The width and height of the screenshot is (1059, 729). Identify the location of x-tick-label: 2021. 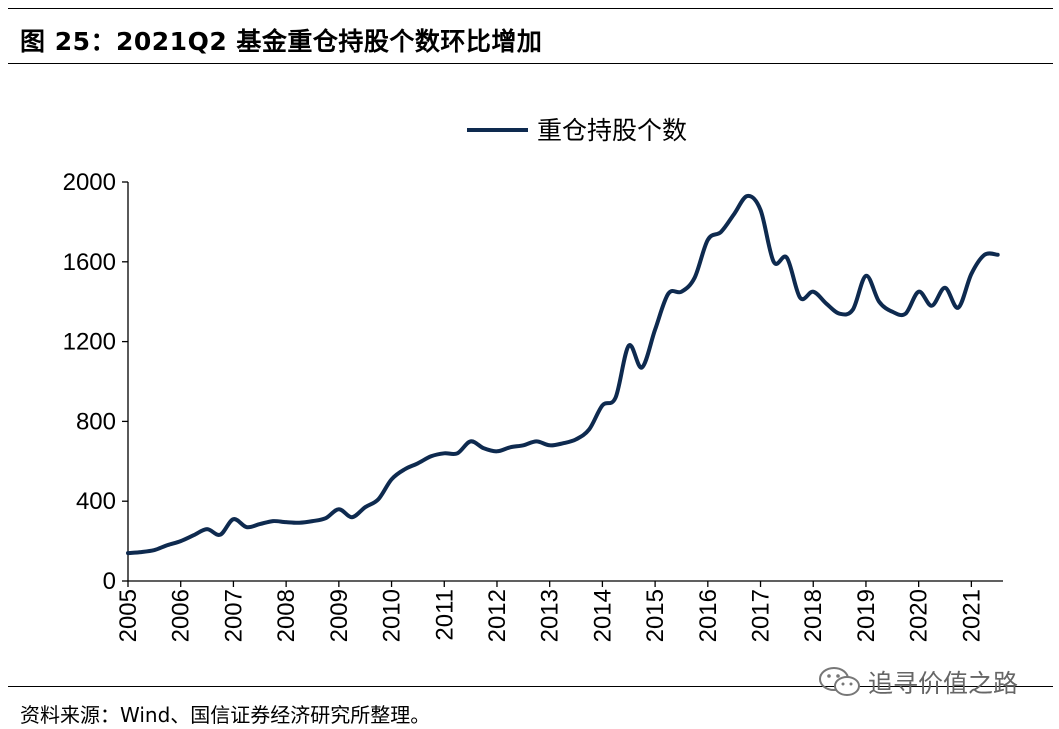
(971, 615).